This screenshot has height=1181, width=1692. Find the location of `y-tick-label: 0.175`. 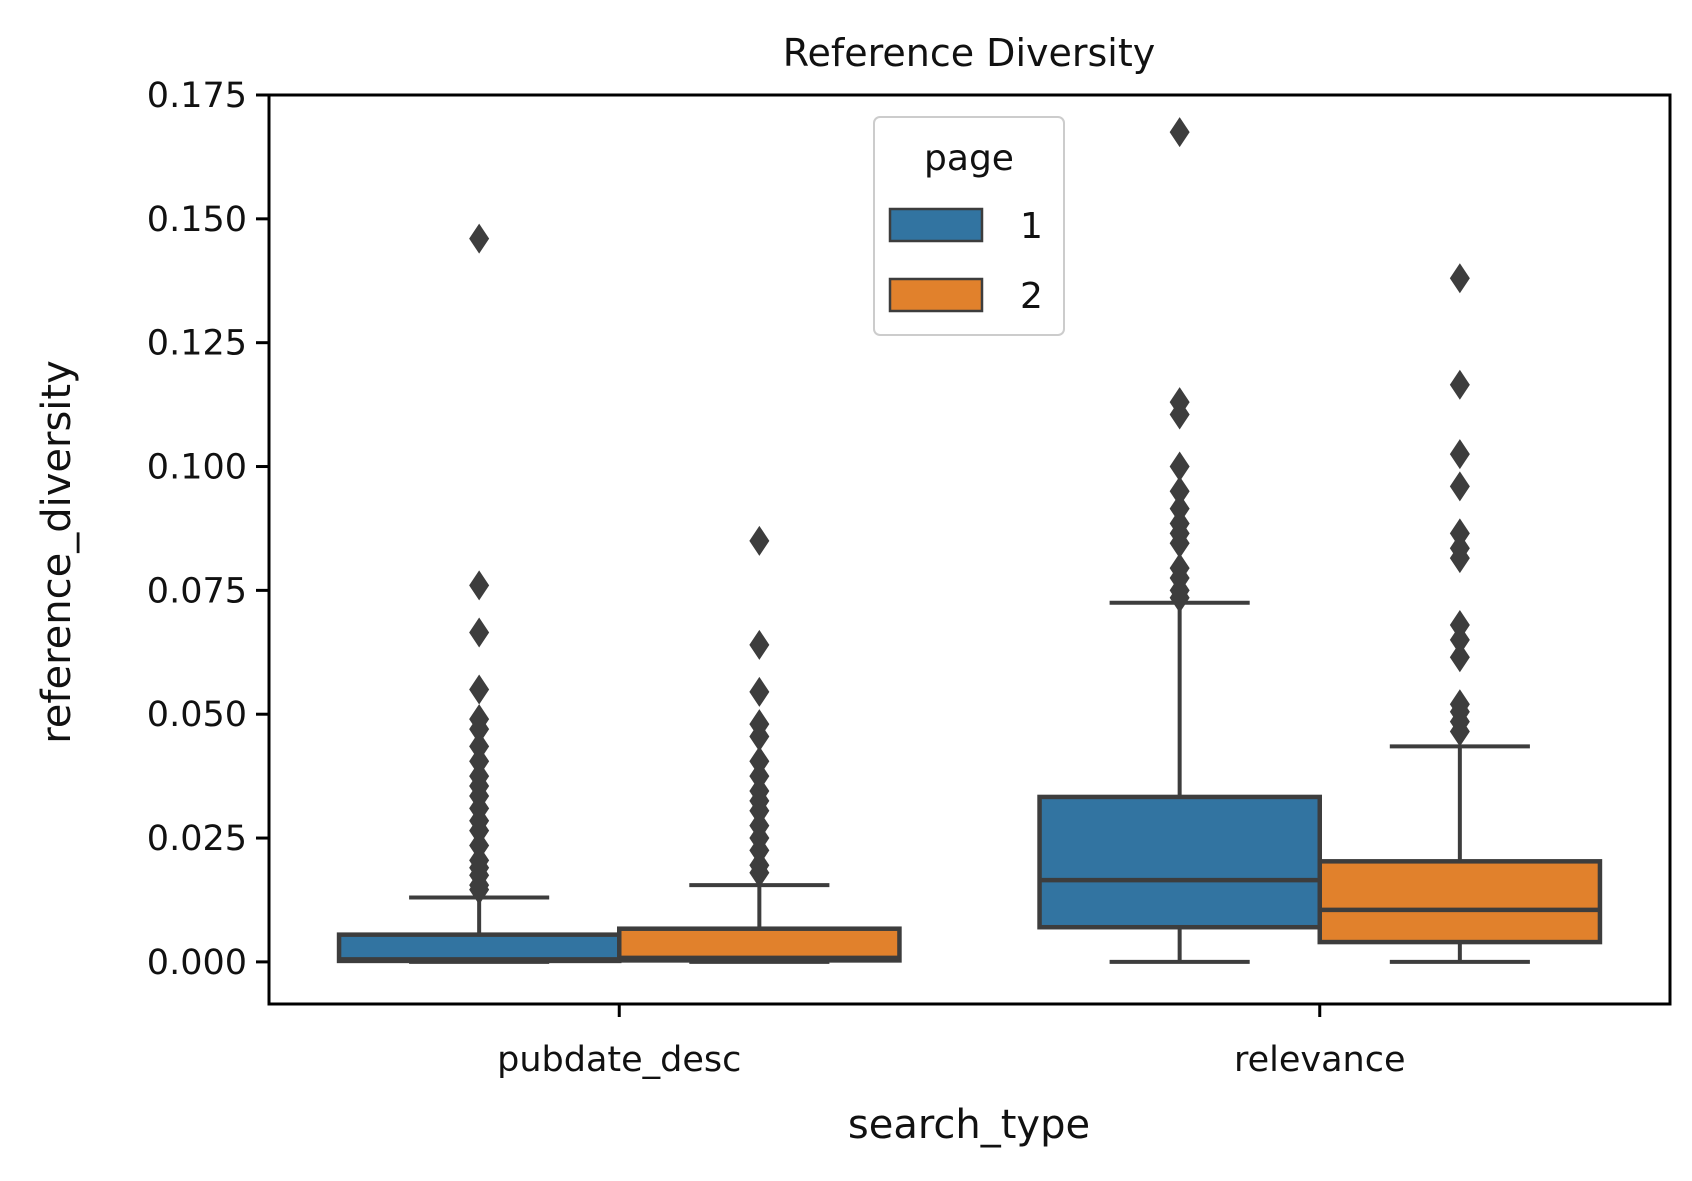

y-tick-label: 0.175 is located at coordinates (197, 96).